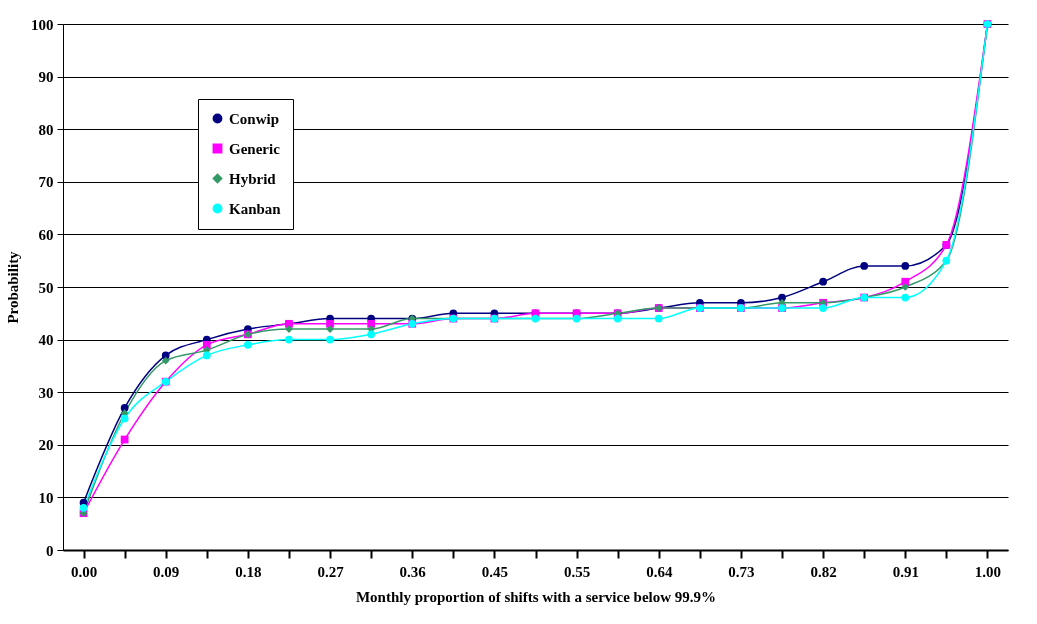  I want to click on x-tick-label: 0.91, so click(905, 571).